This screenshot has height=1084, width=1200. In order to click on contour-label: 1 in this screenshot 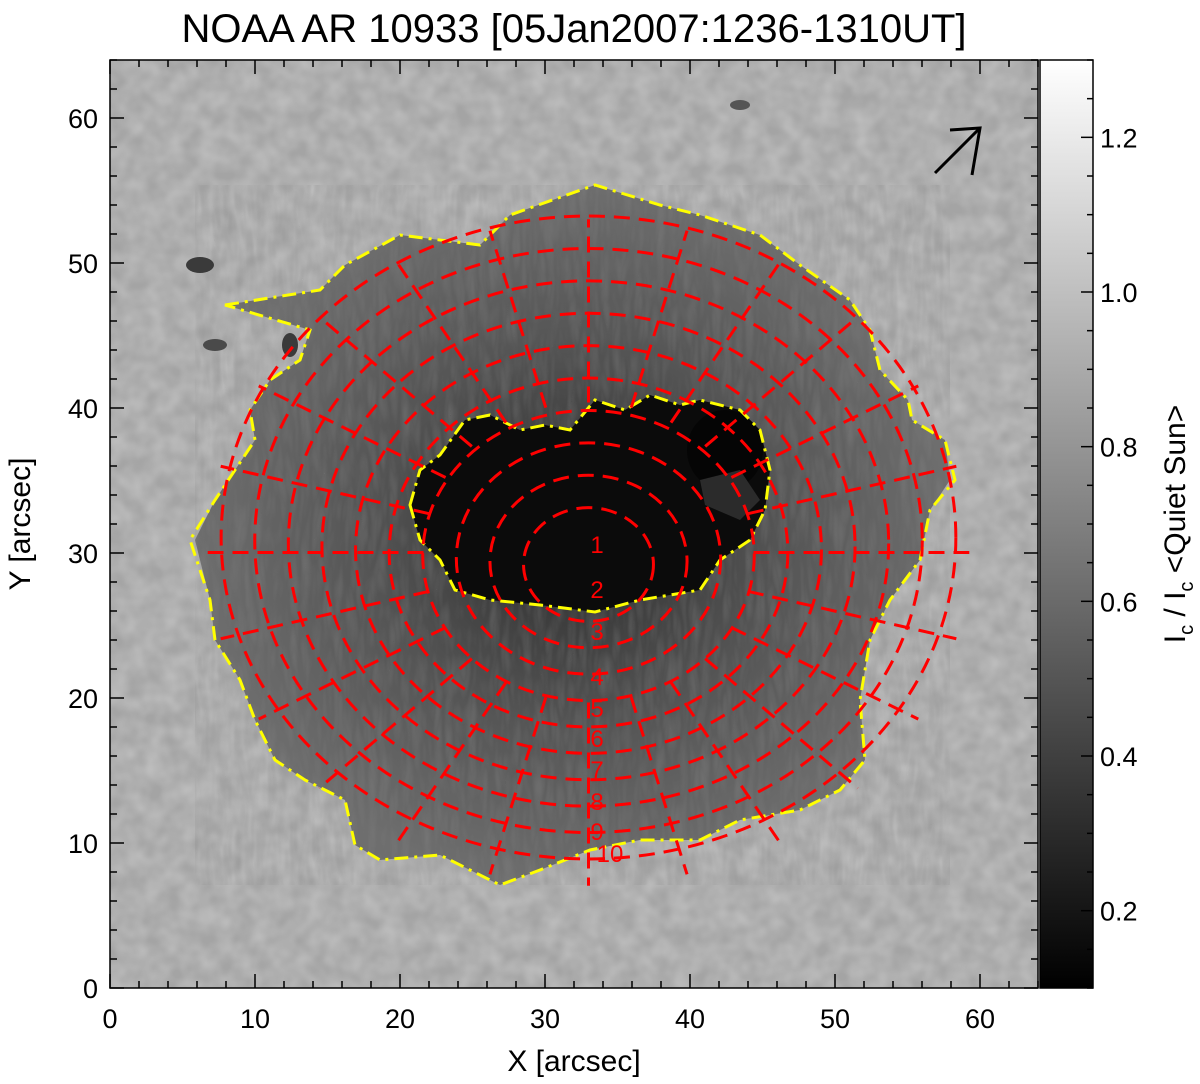, I will do `click(596, 545)`.